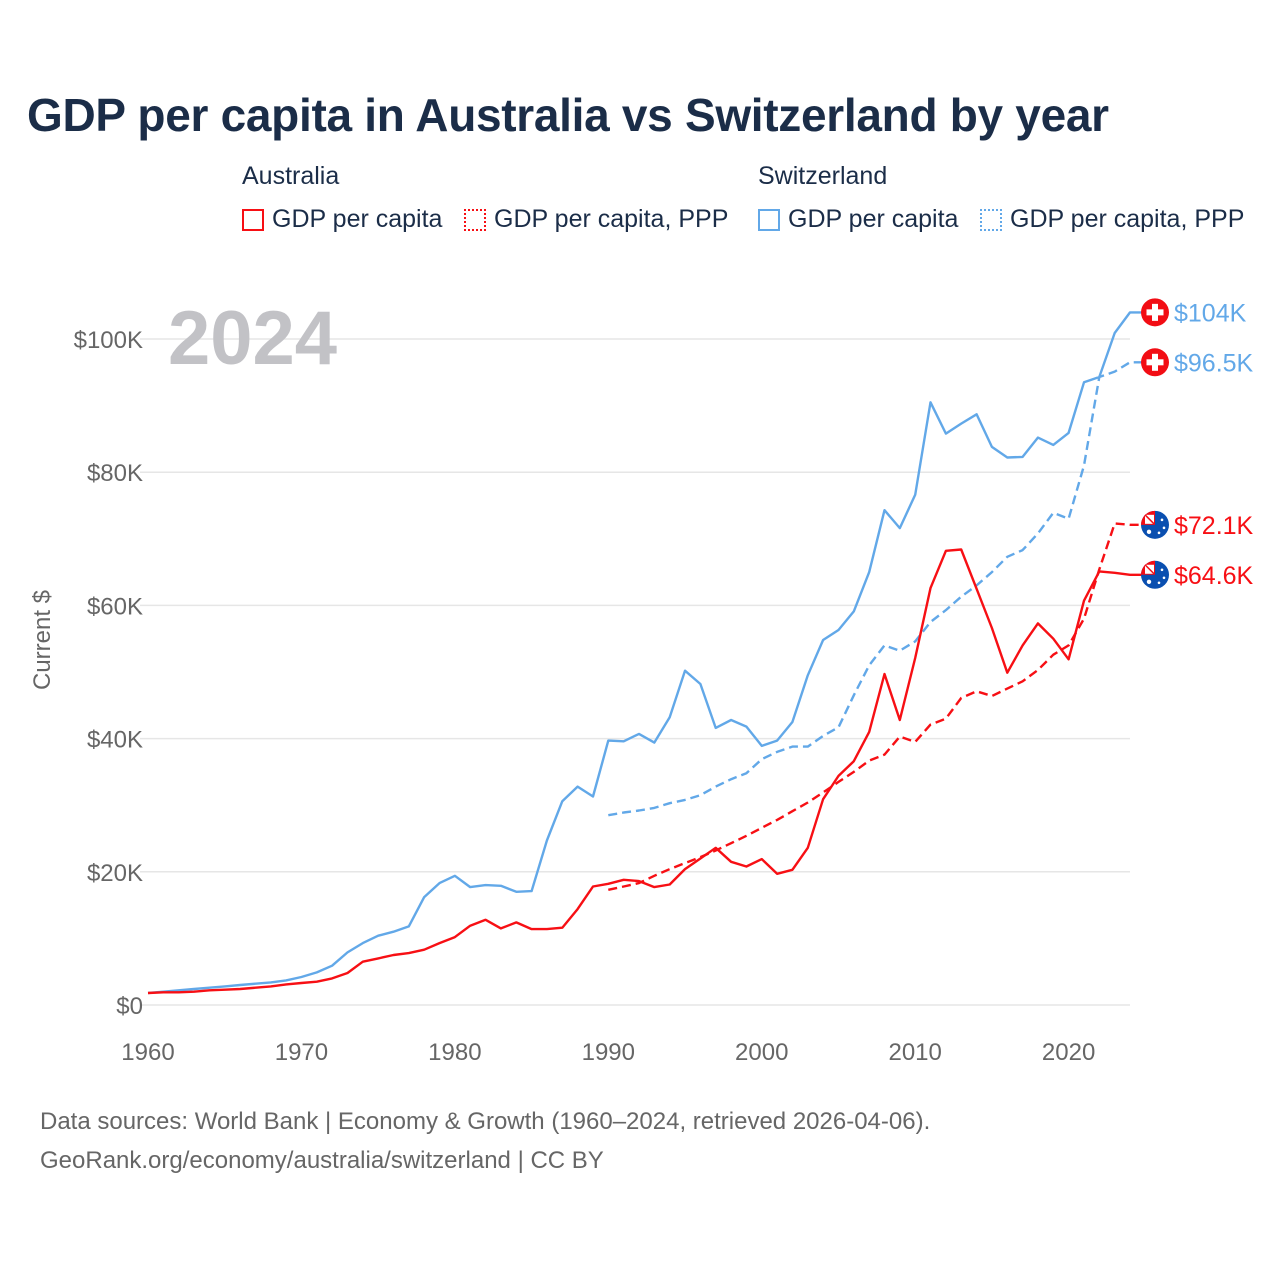 This screenshot has width=1280, height=1280. What do you see at coordinates (769, 219) in the screenshot?
I see `legend-swatch-solid-blue` at bounding box center [769, 219].